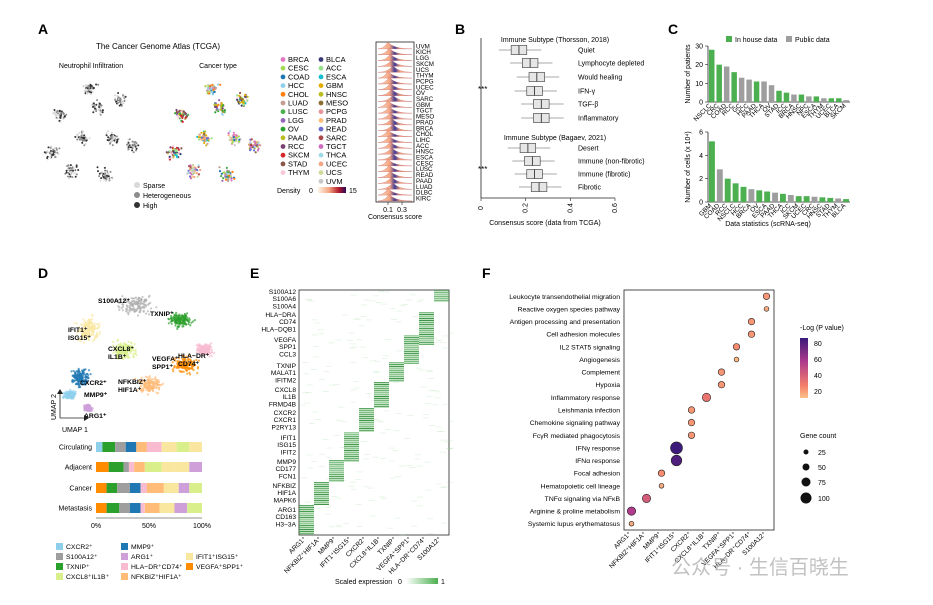  What do you see at coordinates (280, 315) in the screenshot?
I see `heatmap-gene-label: HLA−DRA` at bounding box center [280, 315].